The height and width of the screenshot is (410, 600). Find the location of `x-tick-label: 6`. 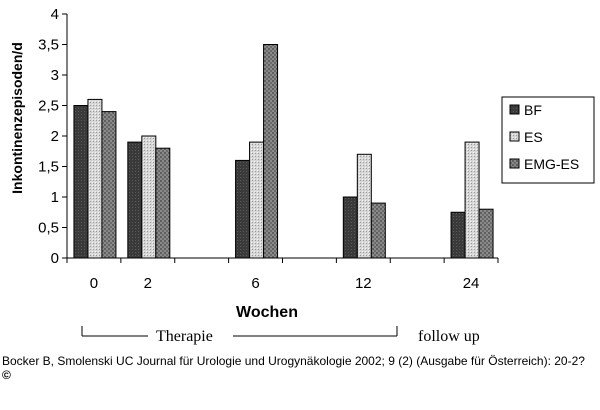

x-tick-label: 6 is located at coordinates (255, 283).